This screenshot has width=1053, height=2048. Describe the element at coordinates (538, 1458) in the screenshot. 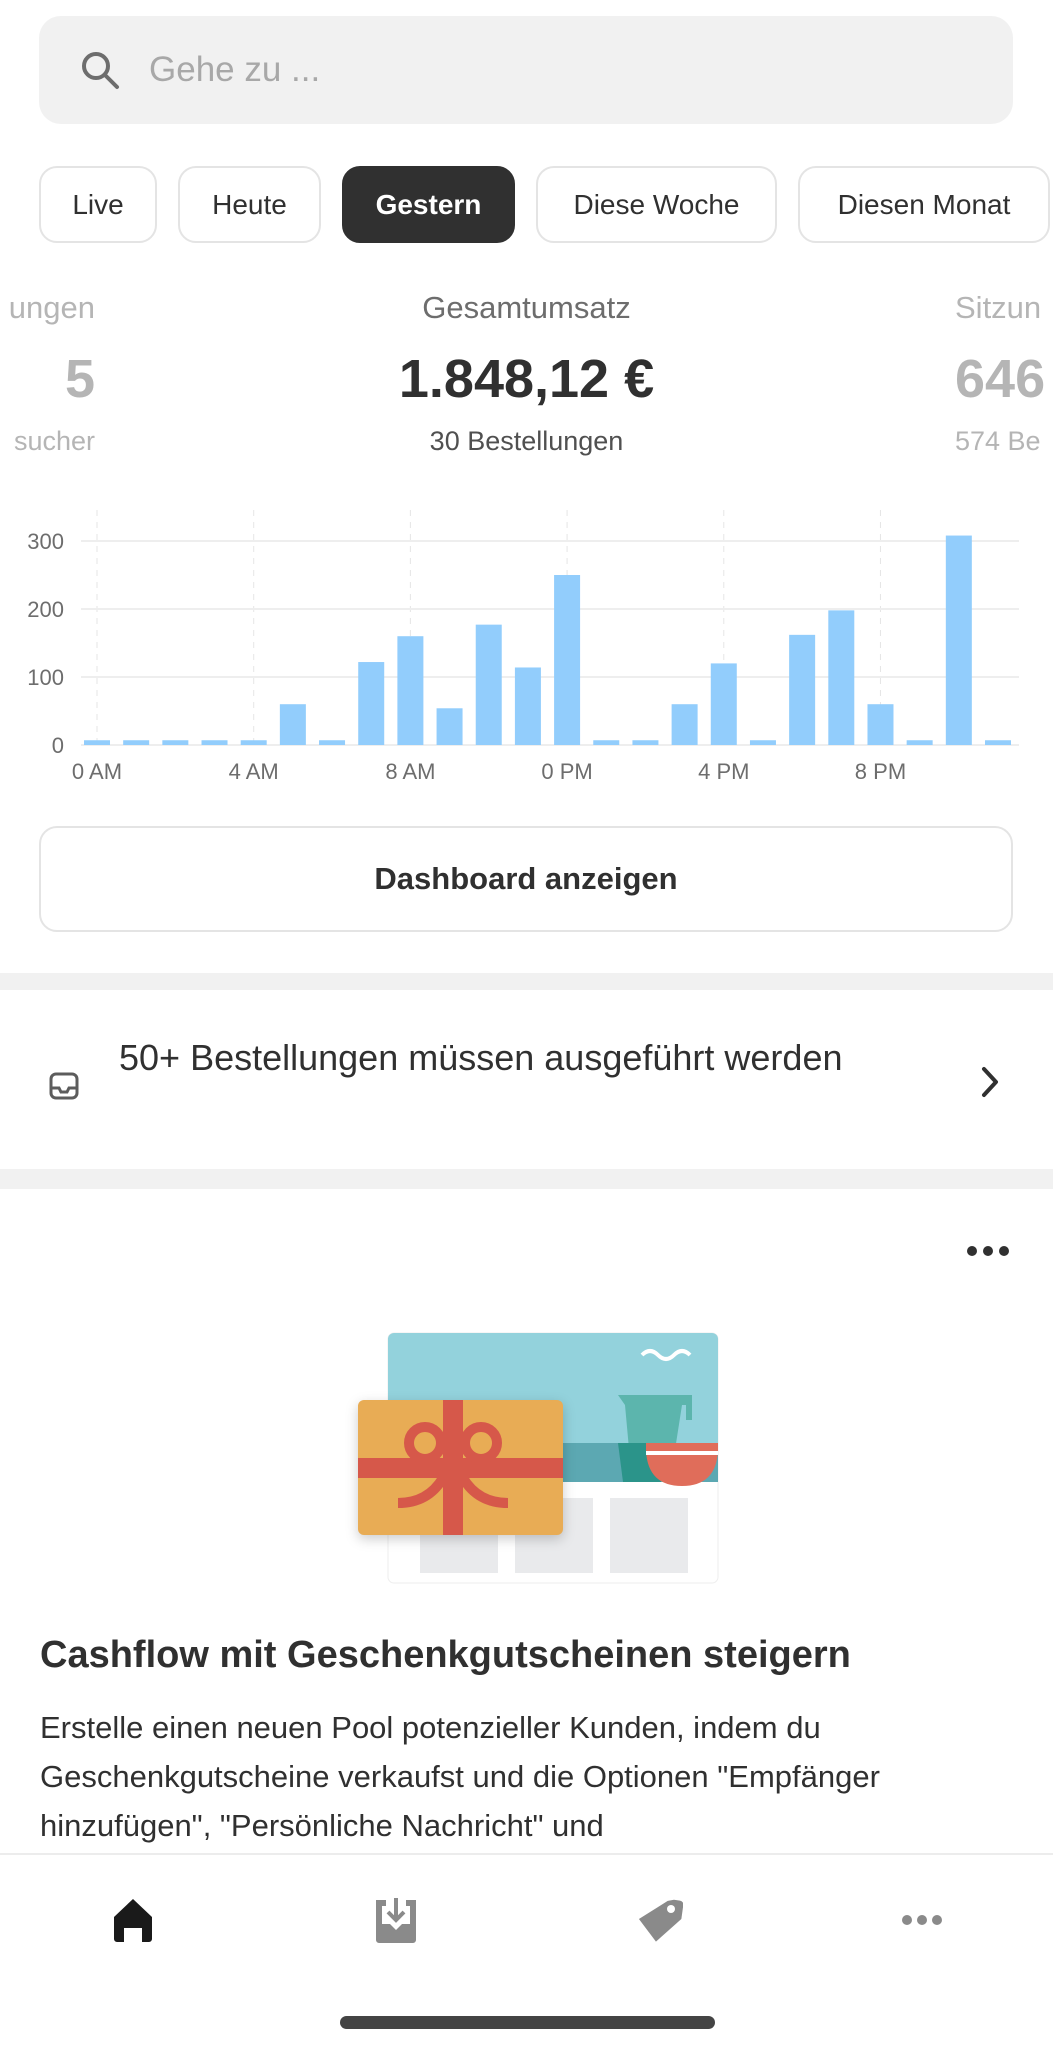

I see `gift-card-illustration` at that location.